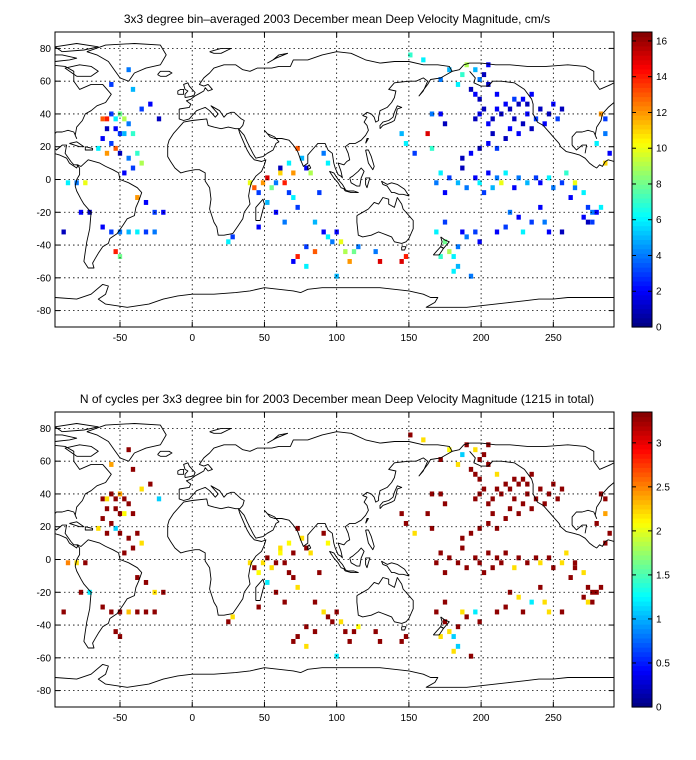 Image resolution: width=696 pixels, height=760 pixels. I want to click on y-tick-label: 80, so click(46, 49).